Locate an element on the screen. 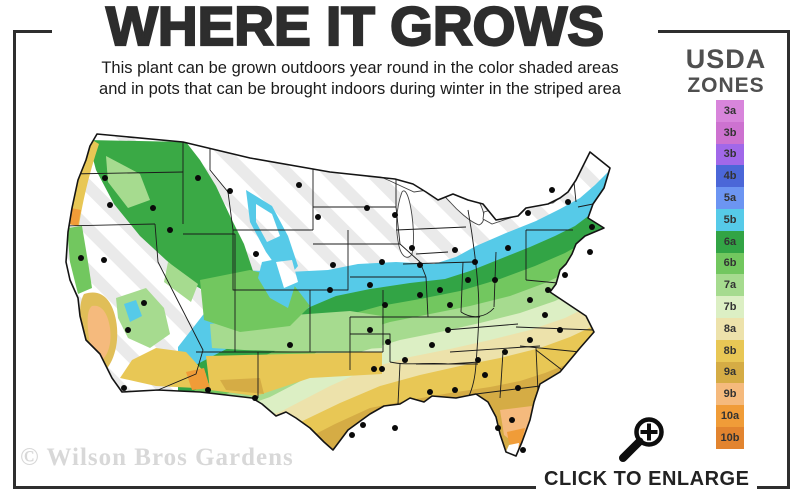 This screenshot has width=800, height=500. zone-swatch-10a: 10a is located at coordinates (730, 416).